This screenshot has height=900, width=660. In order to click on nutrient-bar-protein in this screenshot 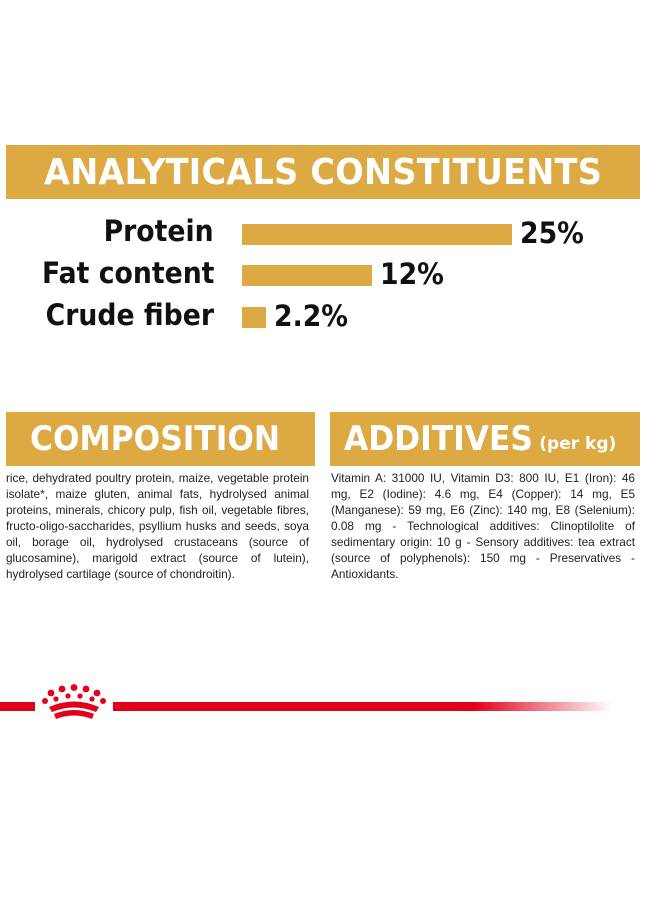, I will do `click(377, 234)`.